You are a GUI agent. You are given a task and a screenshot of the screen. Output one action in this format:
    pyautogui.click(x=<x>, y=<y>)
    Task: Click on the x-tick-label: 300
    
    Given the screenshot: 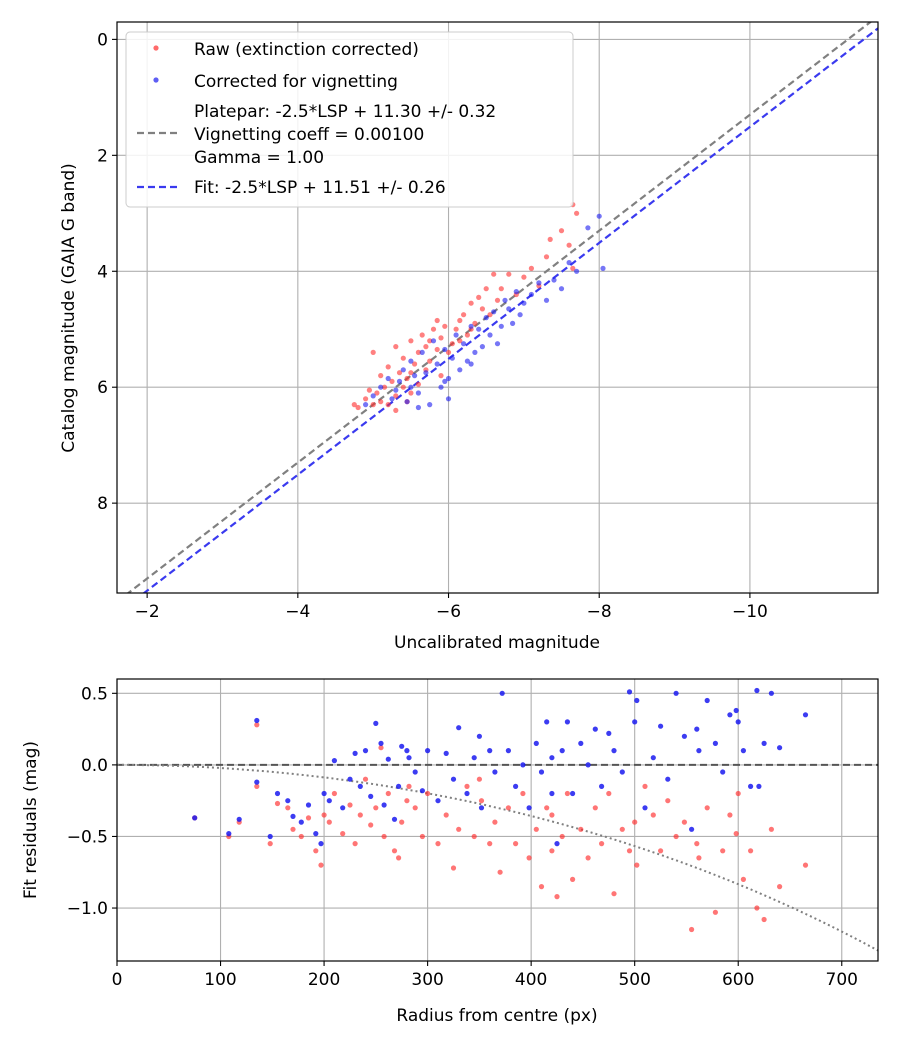 What is the action you would take?
    pyautogui.click(x=427, y=980)
    